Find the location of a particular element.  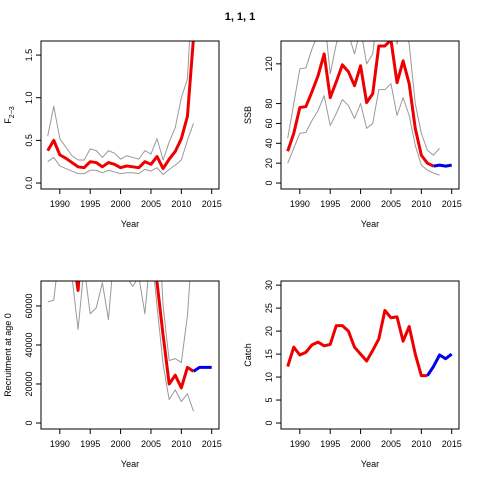

y-tick-label: 30 is located at coordinates (269, 285).